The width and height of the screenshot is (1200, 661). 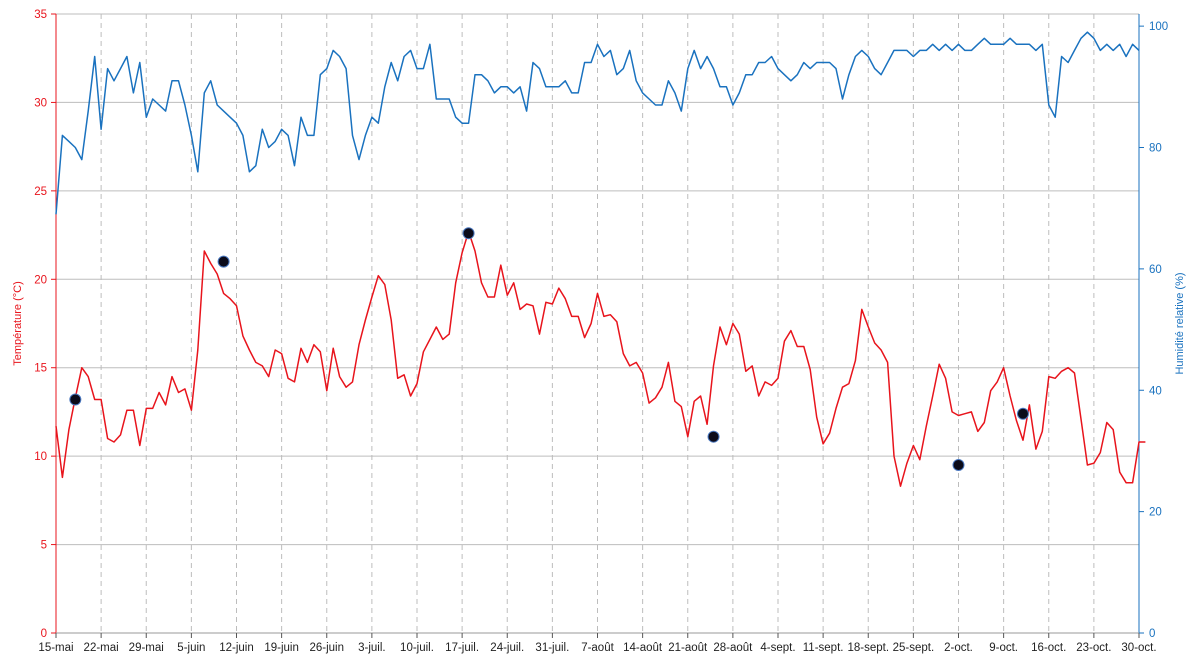 What do you see at coordinates (44, 634) in the screenshot?
I see `left-tick-label: 0` at bounding box center [44, 634].